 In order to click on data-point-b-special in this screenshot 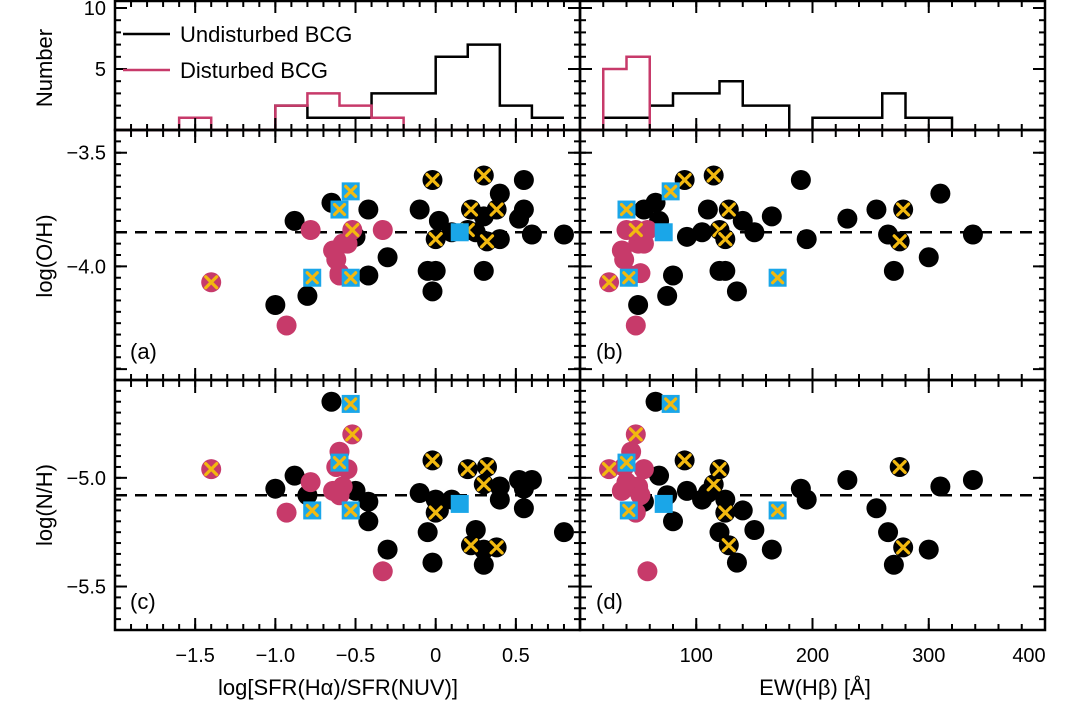, I will do `click(663, 232)`.